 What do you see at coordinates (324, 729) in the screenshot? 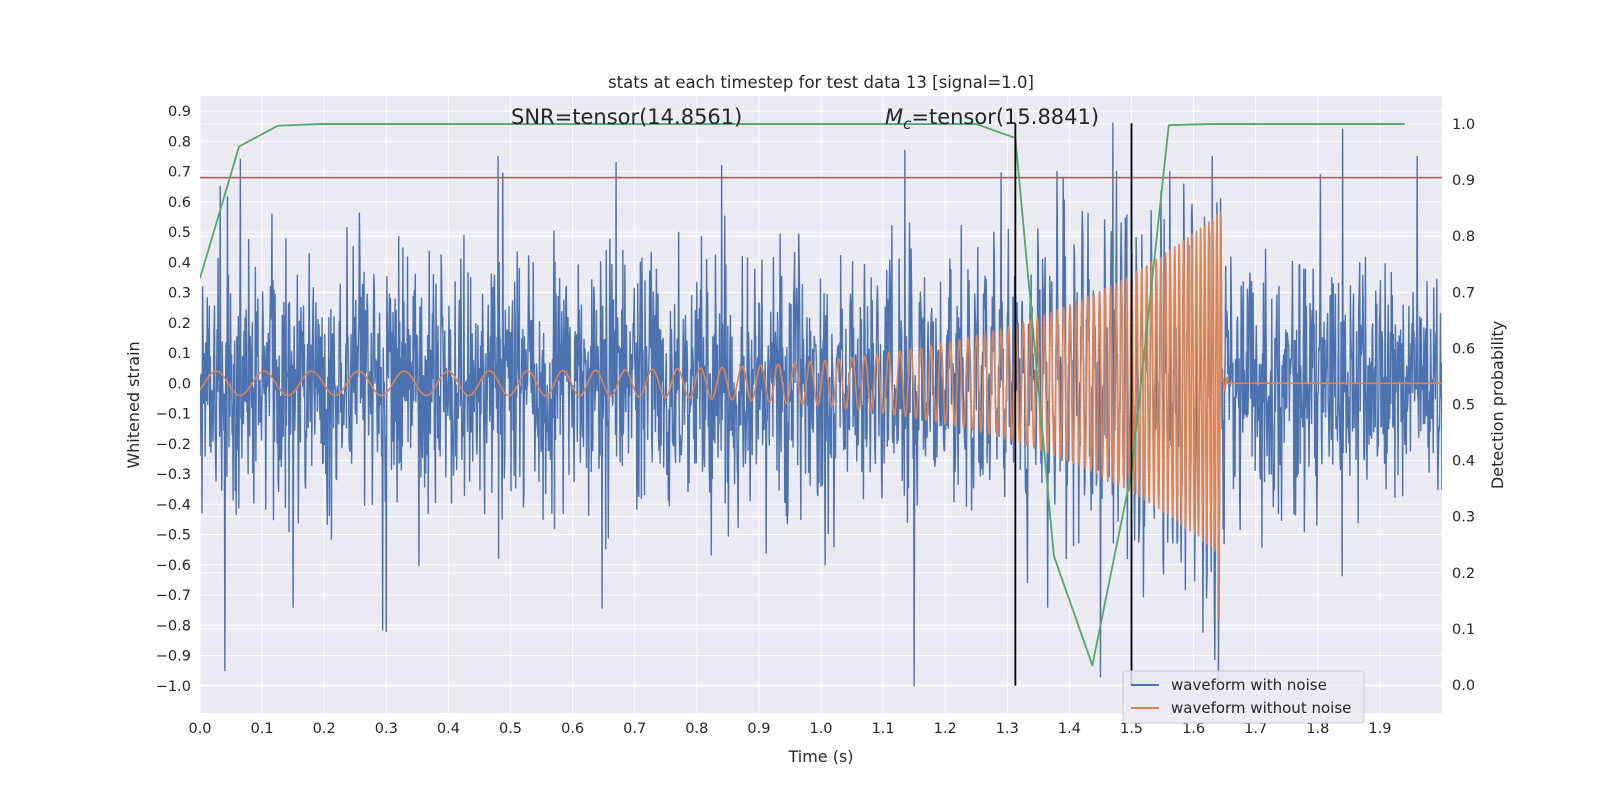
I see `x-tick-label: 0.2` at bounding box center [324, 729].